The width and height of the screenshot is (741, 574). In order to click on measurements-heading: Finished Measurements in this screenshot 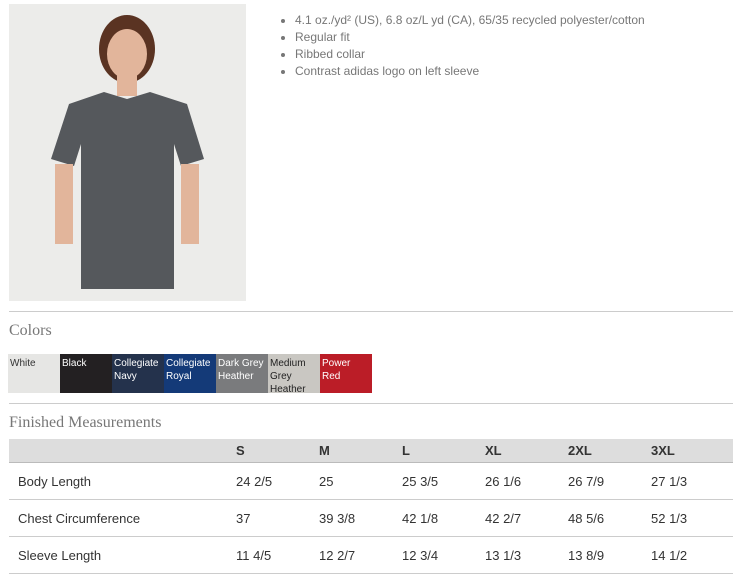, I will do `click(85, 422)`.